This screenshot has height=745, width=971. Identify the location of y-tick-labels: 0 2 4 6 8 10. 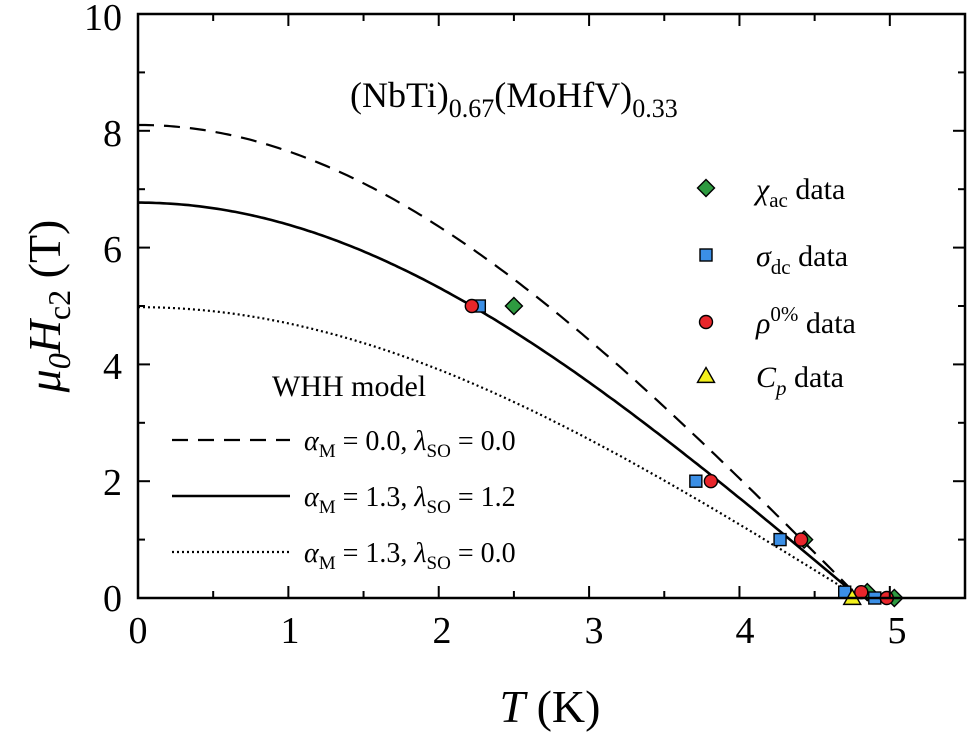
(103, 310).